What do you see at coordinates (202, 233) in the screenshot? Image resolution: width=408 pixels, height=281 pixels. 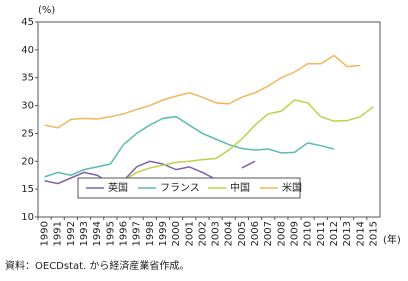 I see `x-tick-label: 2002` at bounding box center [202, 233].